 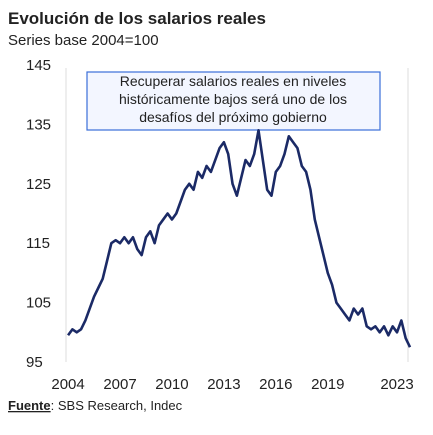 I want to click on annotation-box, so click(x=233, y=101).